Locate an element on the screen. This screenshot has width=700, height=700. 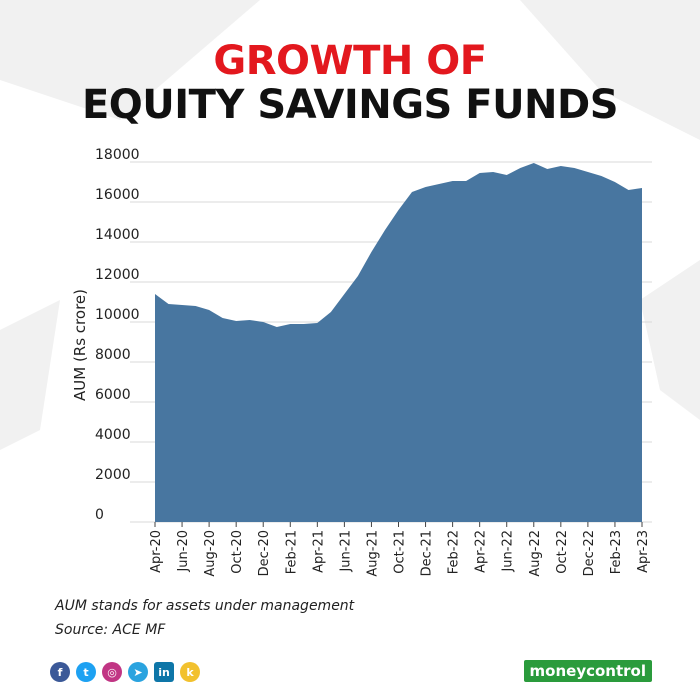
chart-title-line2: EQUITY SAVINGS FUNDS is located at coordinates (350, 105).